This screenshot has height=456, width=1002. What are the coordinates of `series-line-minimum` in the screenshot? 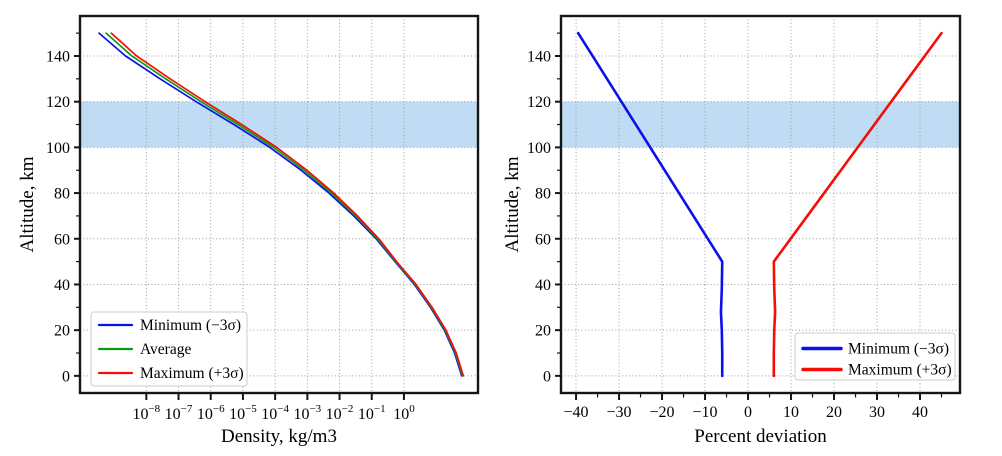 It's located at (650, 204).